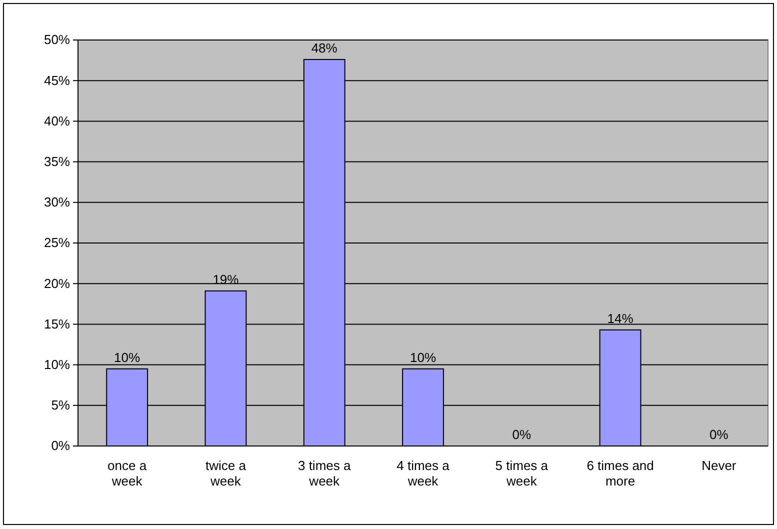 This screenshot has height=529, width=777. What do you see at coordinates (57, 161) in the screenshot?
I see `y-tick-label: 35%` at bounding box center [57, 161].